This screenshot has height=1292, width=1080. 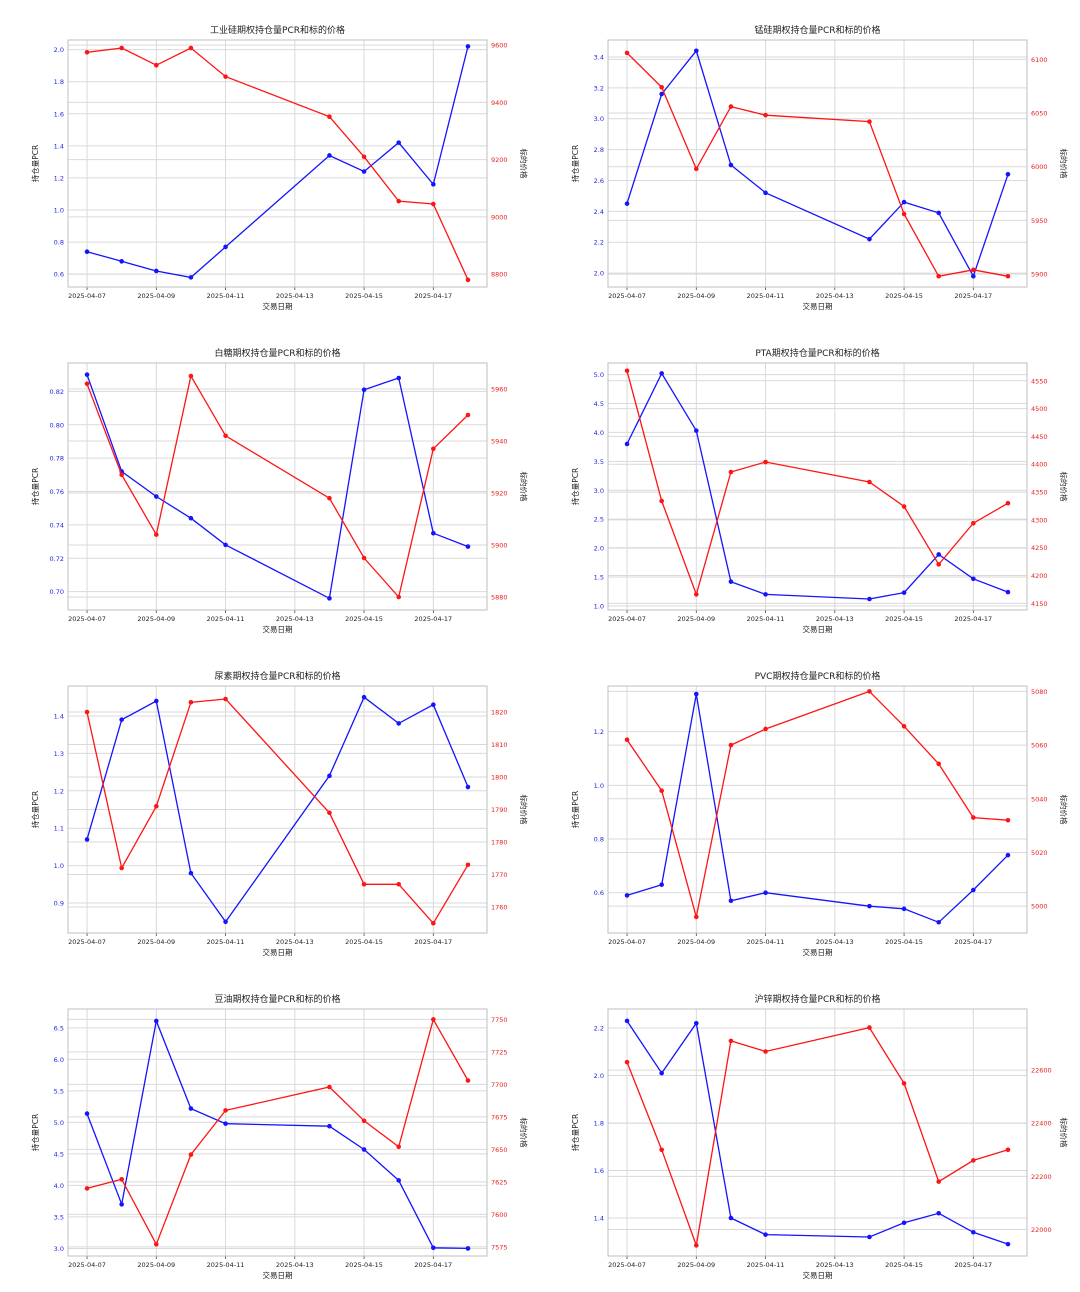 What do you see at coordinates (817, 163) in the screenshot?
I see `plot-frame` at bounding box center [817, 163].